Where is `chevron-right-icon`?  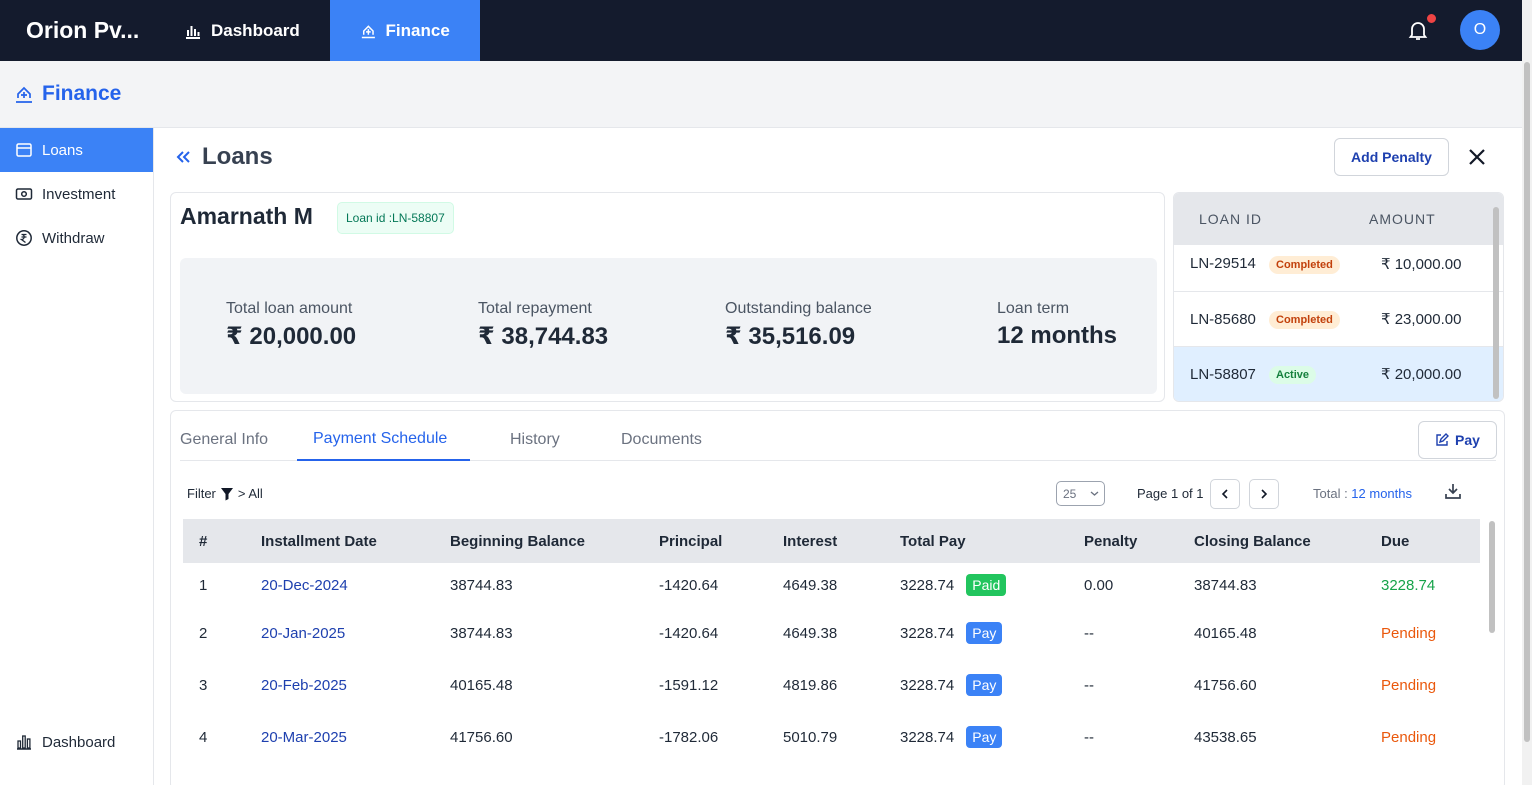 chevron-right-icon is located at coordinates (1264, 494).